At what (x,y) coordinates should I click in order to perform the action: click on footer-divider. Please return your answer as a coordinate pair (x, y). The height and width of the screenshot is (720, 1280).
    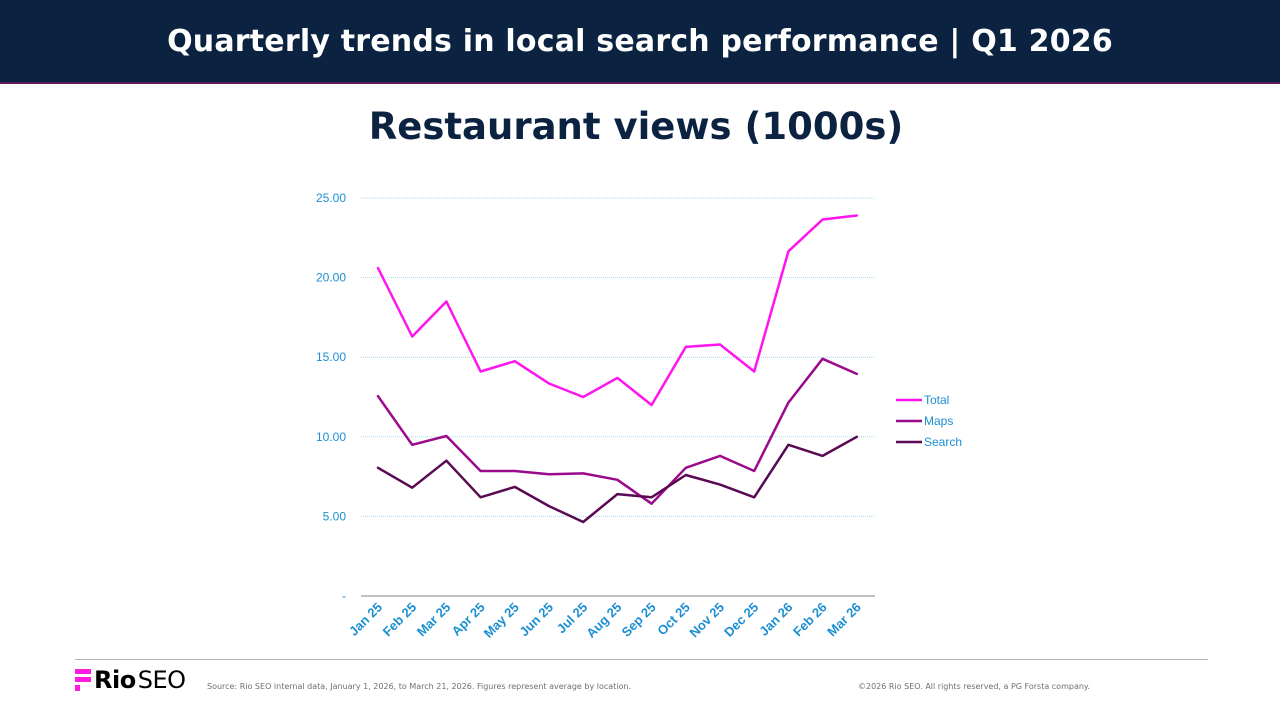
    Looking at the image, I should click on (641, 659).